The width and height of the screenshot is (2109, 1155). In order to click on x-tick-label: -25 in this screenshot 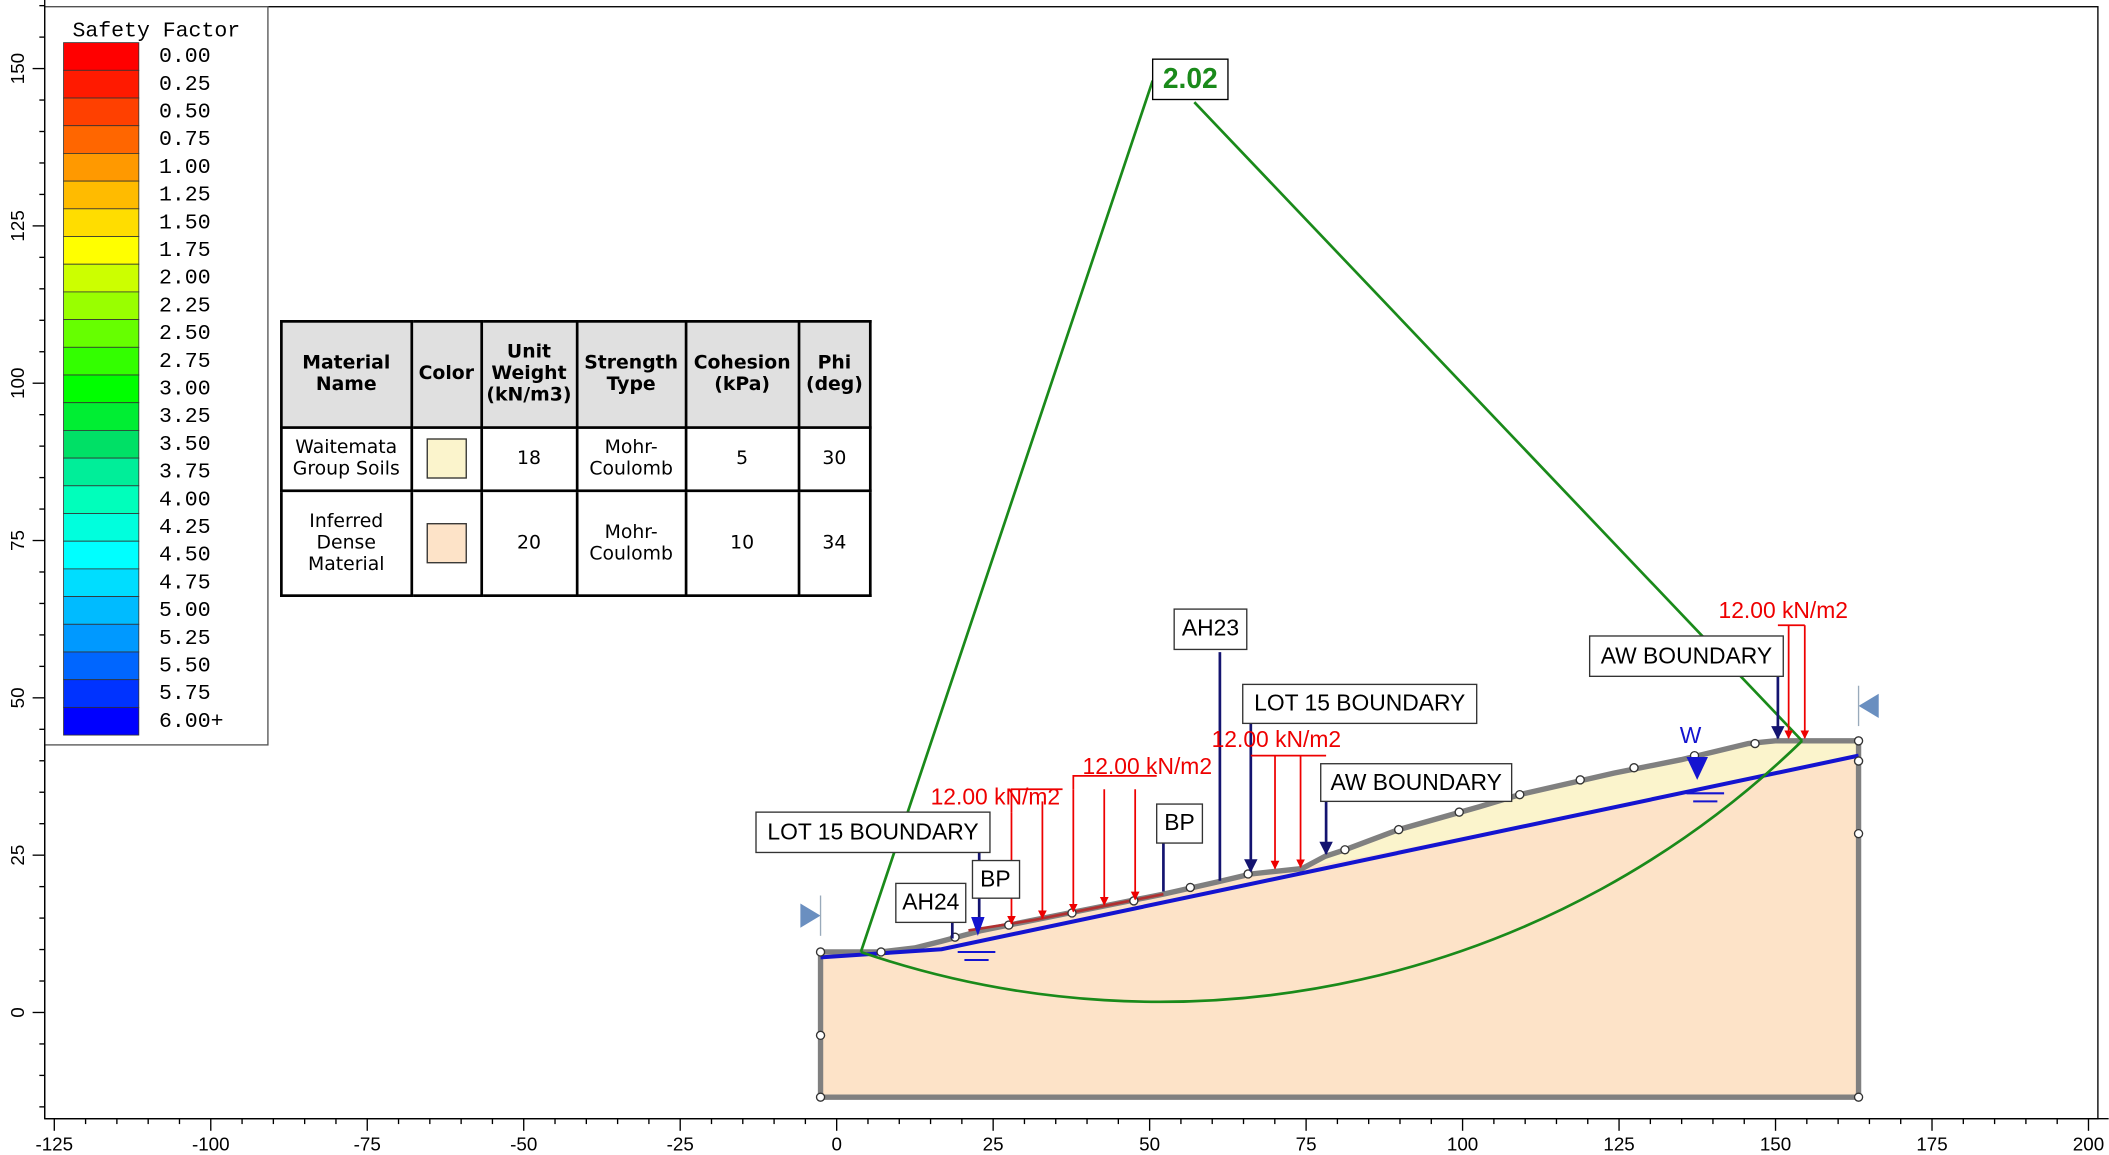, I will do `click(680, 1144)`.